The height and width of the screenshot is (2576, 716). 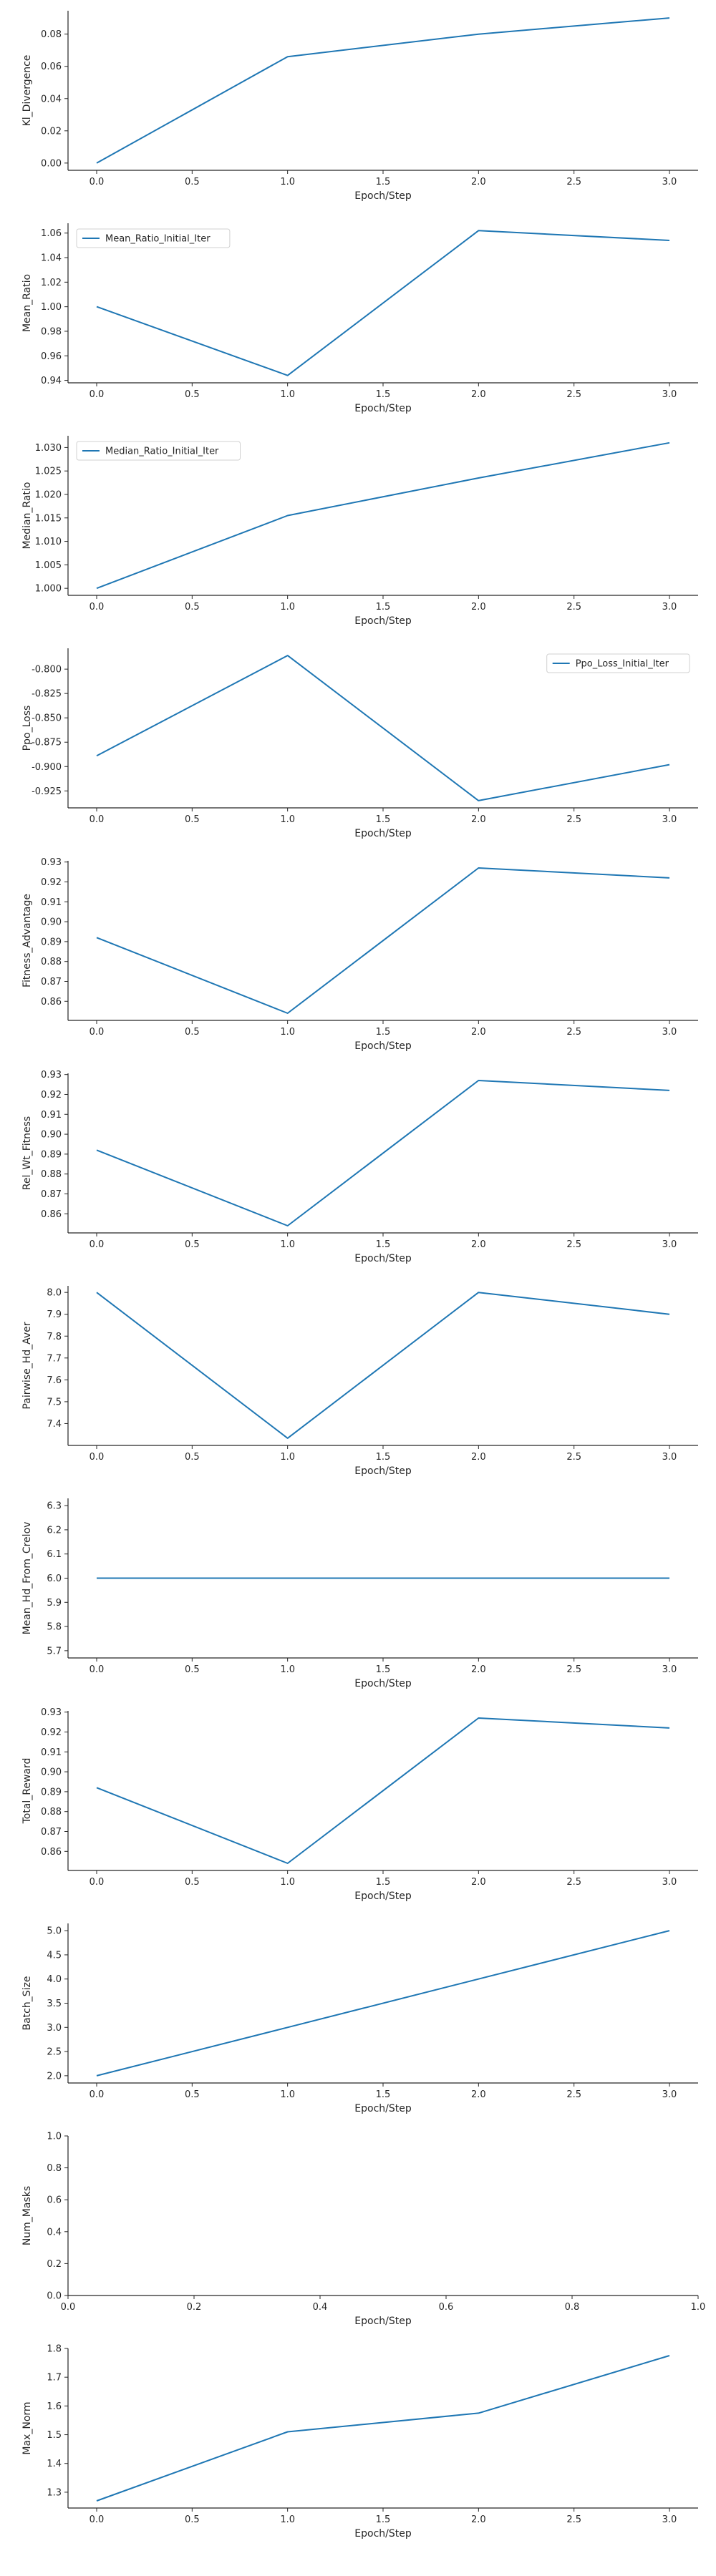 What do you see at coordinates (54, 1979) in the screenshot?
I see `y-tick-label: 4.0` at bounding box center [54, 1979].